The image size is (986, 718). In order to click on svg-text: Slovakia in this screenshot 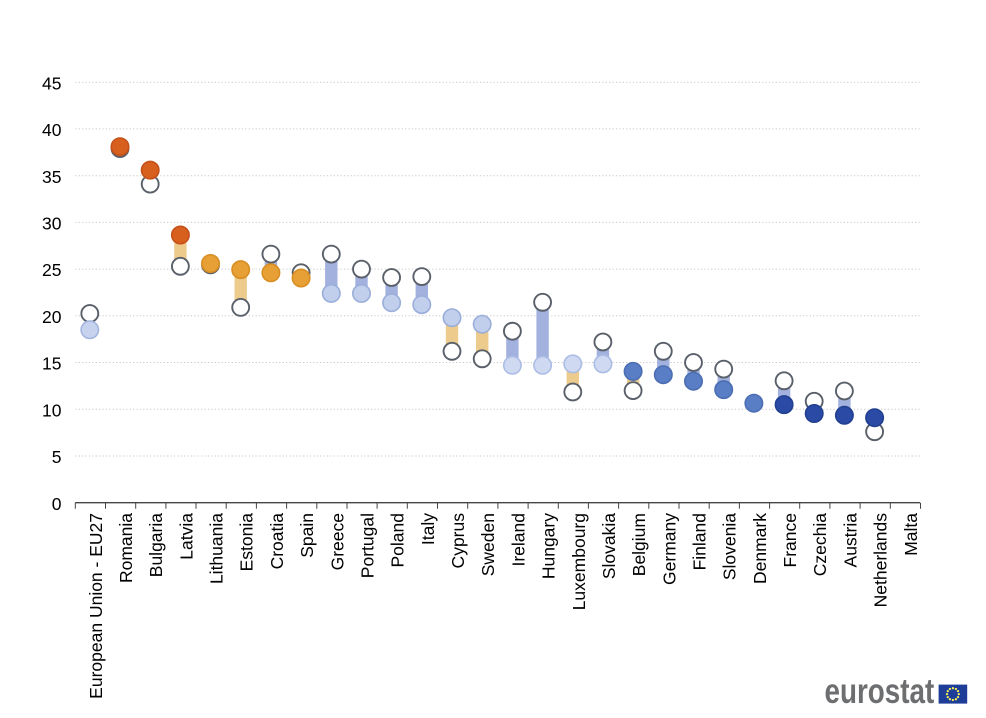, I will do `click(609, 546)`.